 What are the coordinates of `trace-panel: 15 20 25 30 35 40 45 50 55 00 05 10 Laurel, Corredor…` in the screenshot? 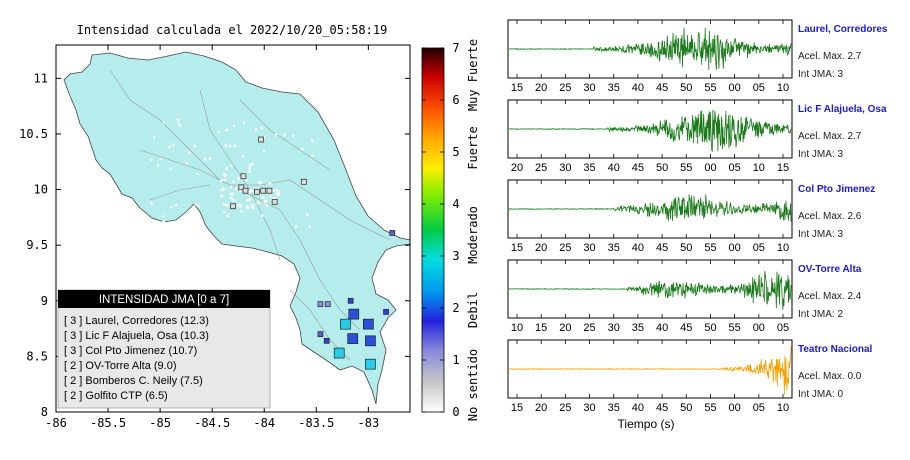 It's located at (697, 56).